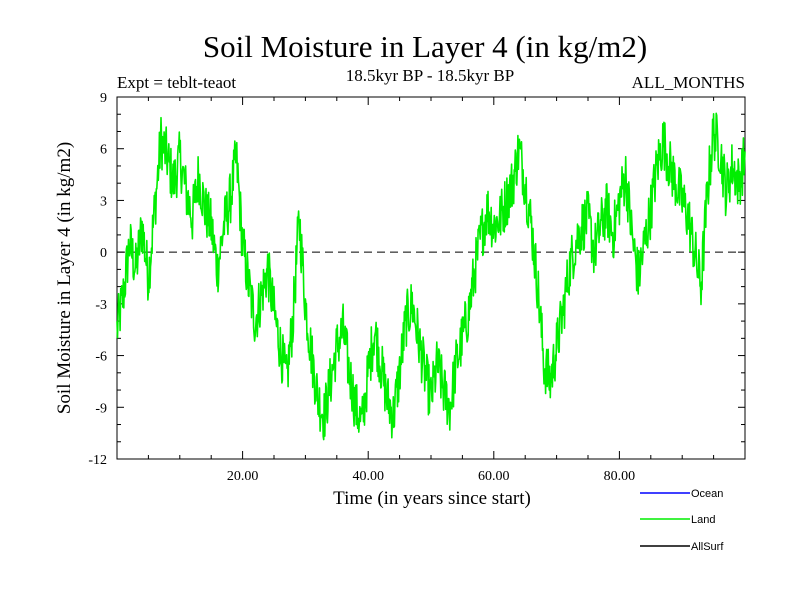 The image size is (800, 600). What do you see at coordinates (432, 498) in the screenshot?
I see `x-axis-title: Time (in years since start)` at bounding box center [432, 498].